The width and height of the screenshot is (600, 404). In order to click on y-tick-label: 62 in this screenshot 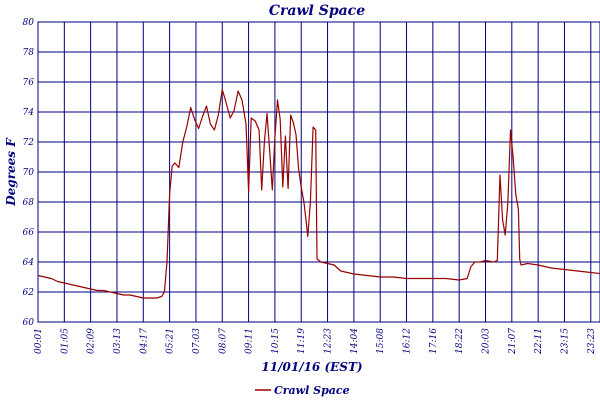, I will do `click(29, 293)`.